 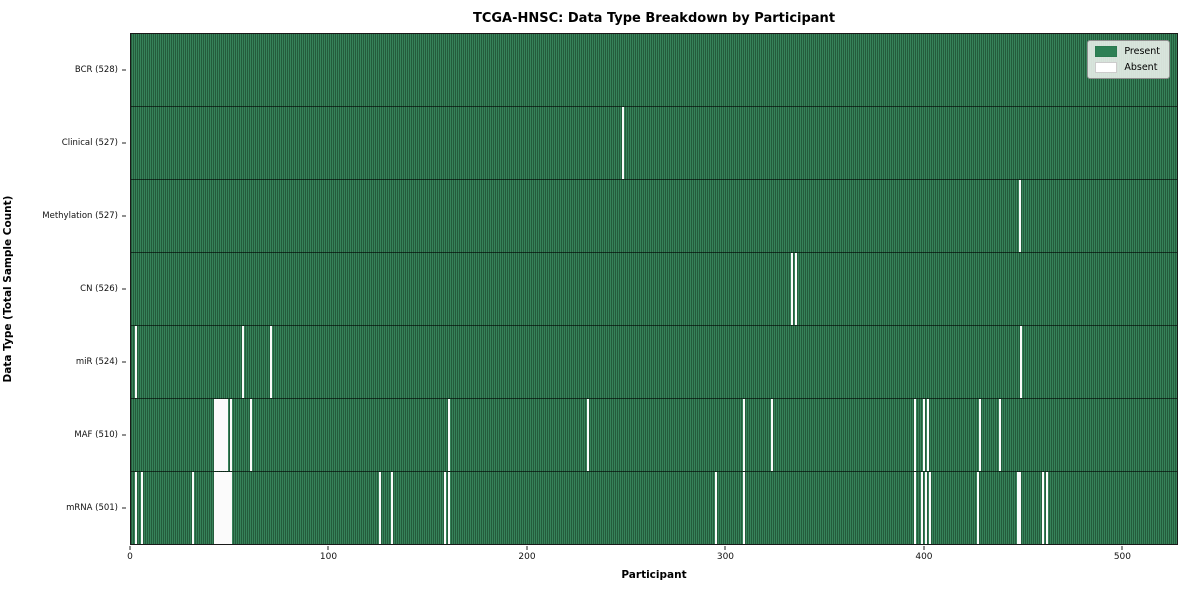 I want to click on y-tick-label: mRNA (501), so click(x=92, y=508).